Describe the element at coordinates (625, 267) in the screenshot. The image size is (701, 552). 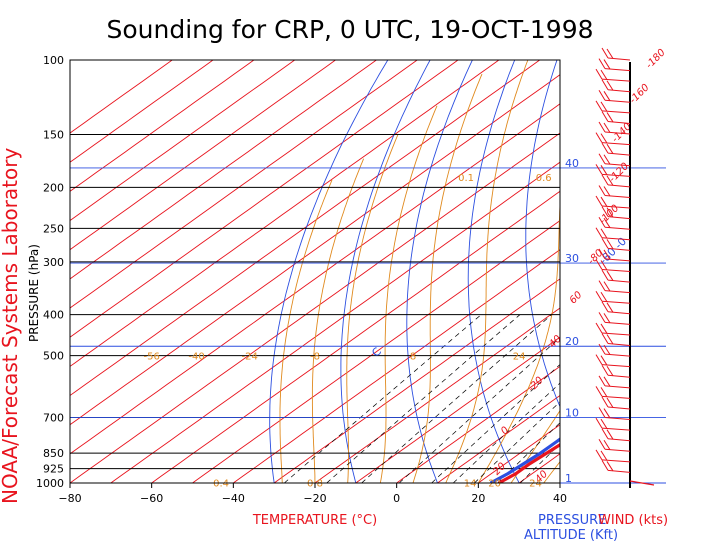
I see `wind-profile` at that location.